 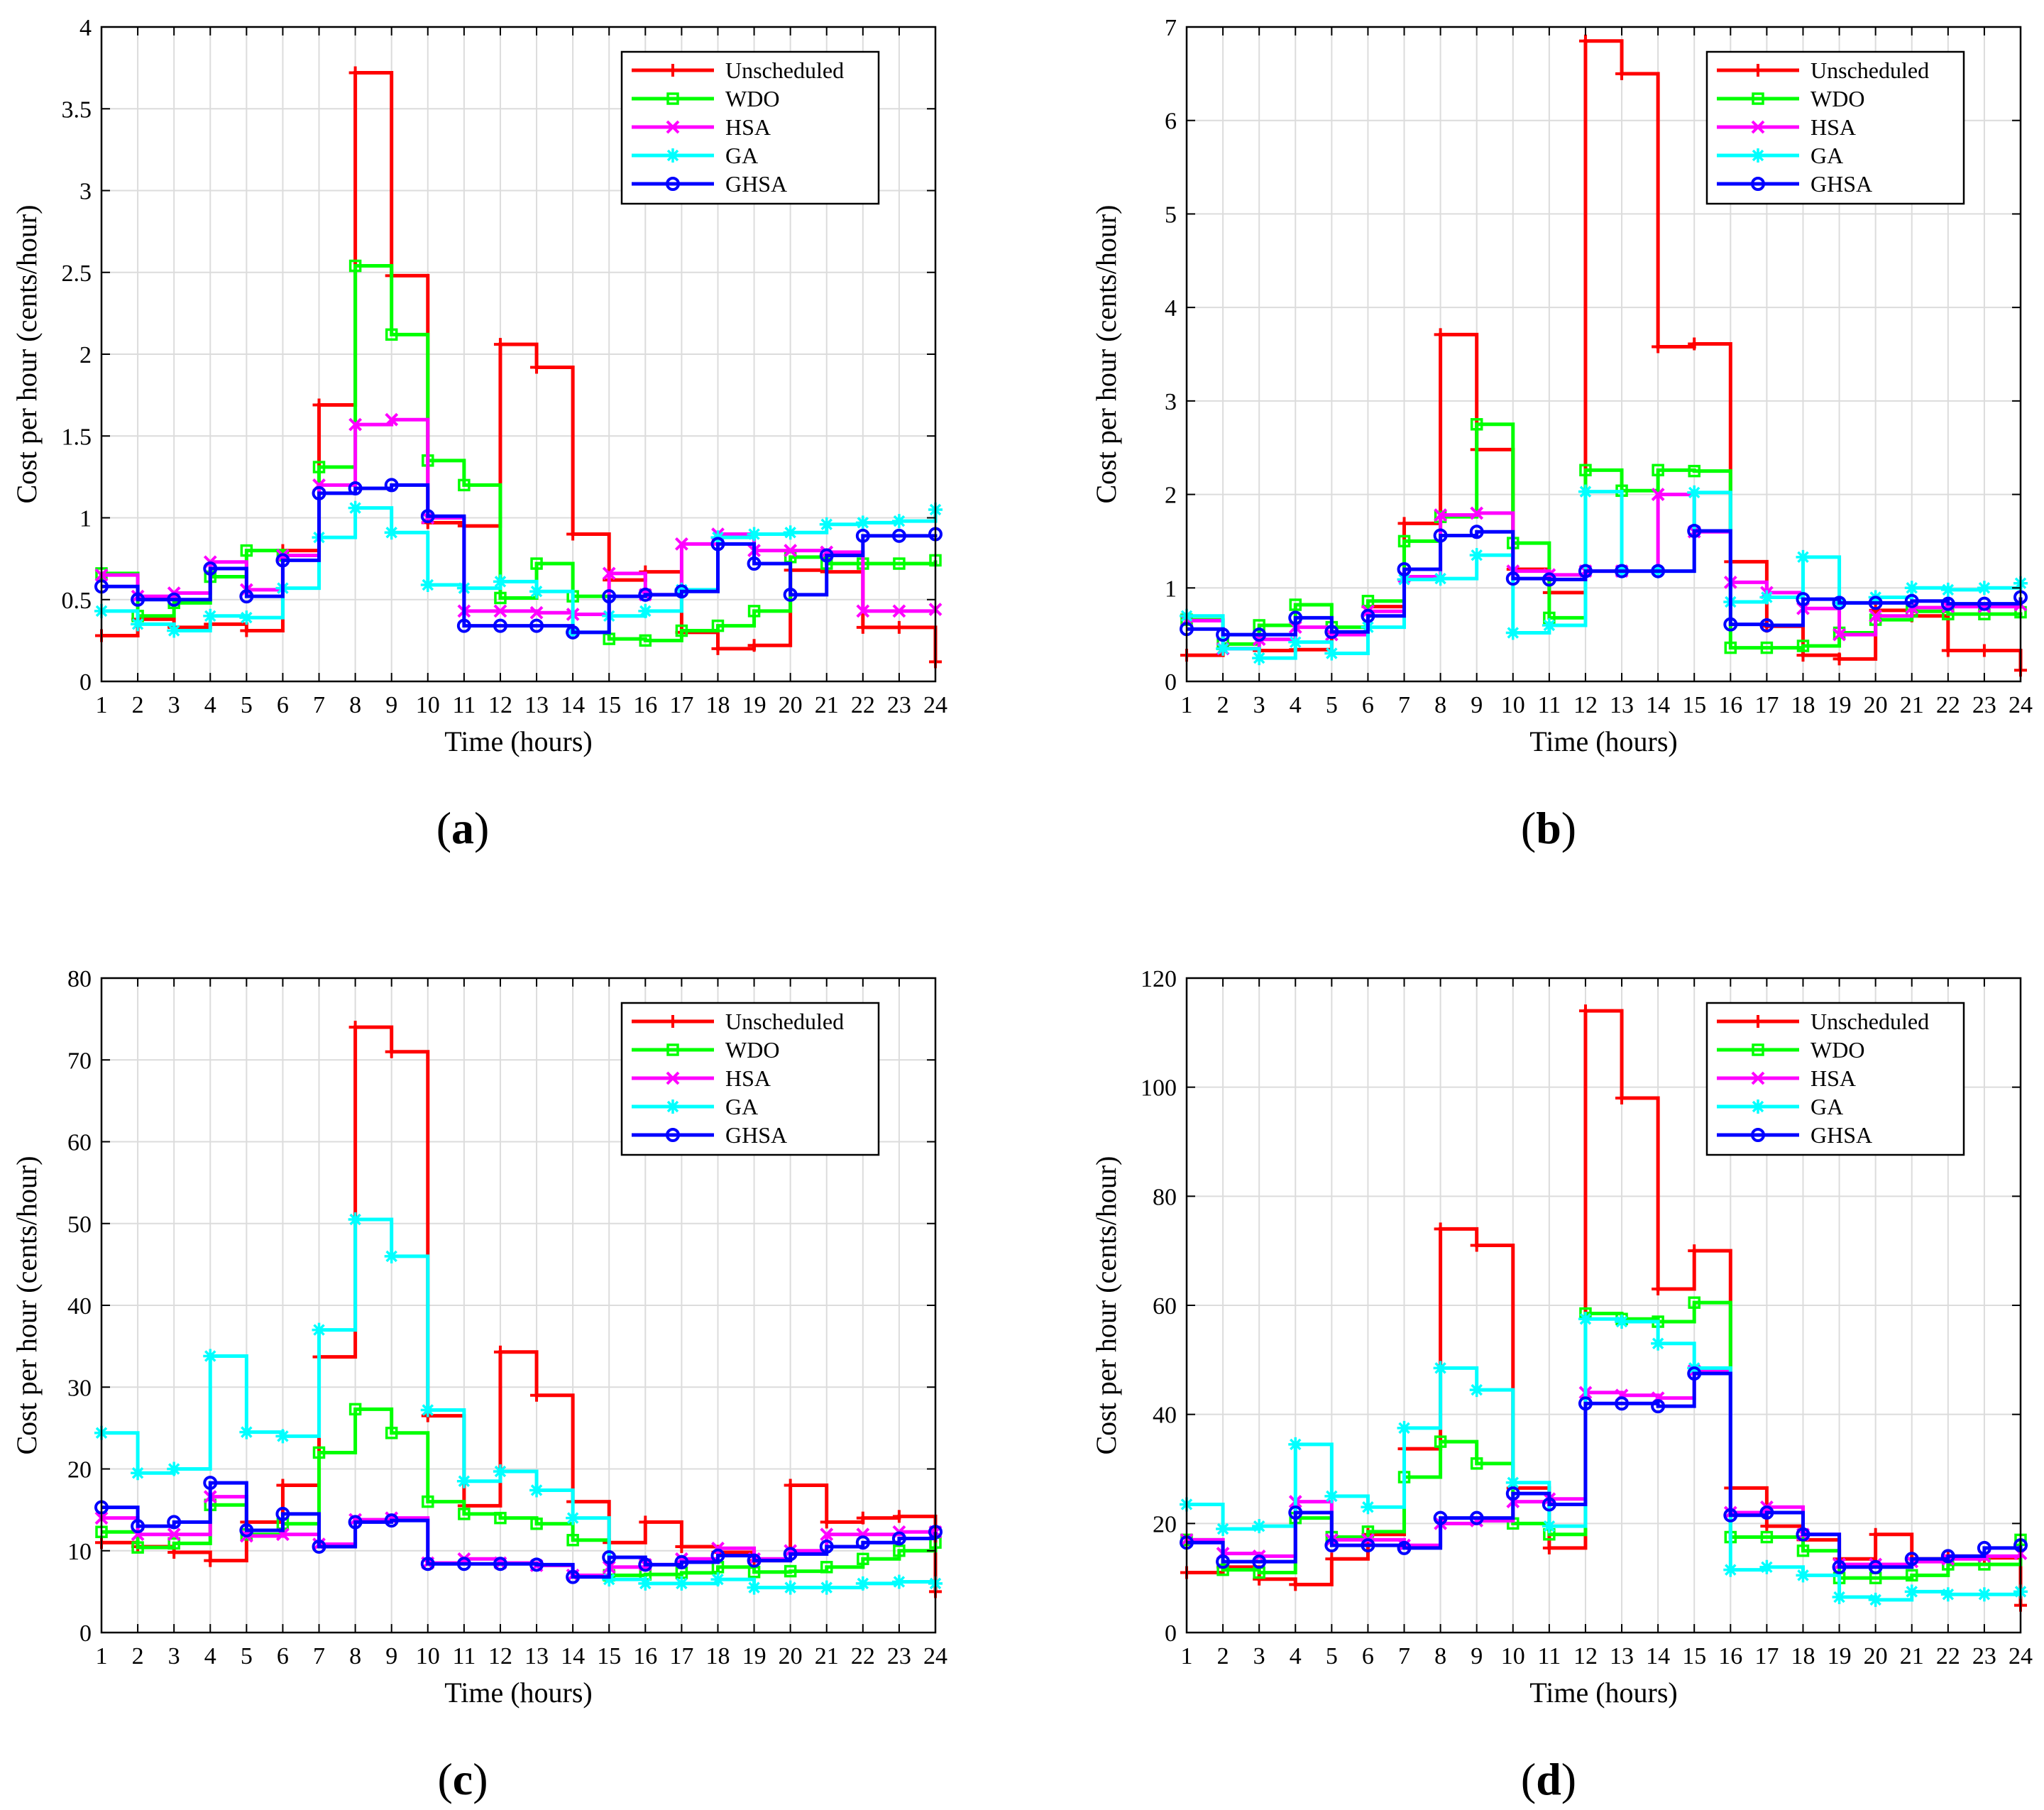 What do you see at coordinates (681, 1656) in the screenshot?
I see `x-tick-label: 17` at bounding box center [681, 1656].